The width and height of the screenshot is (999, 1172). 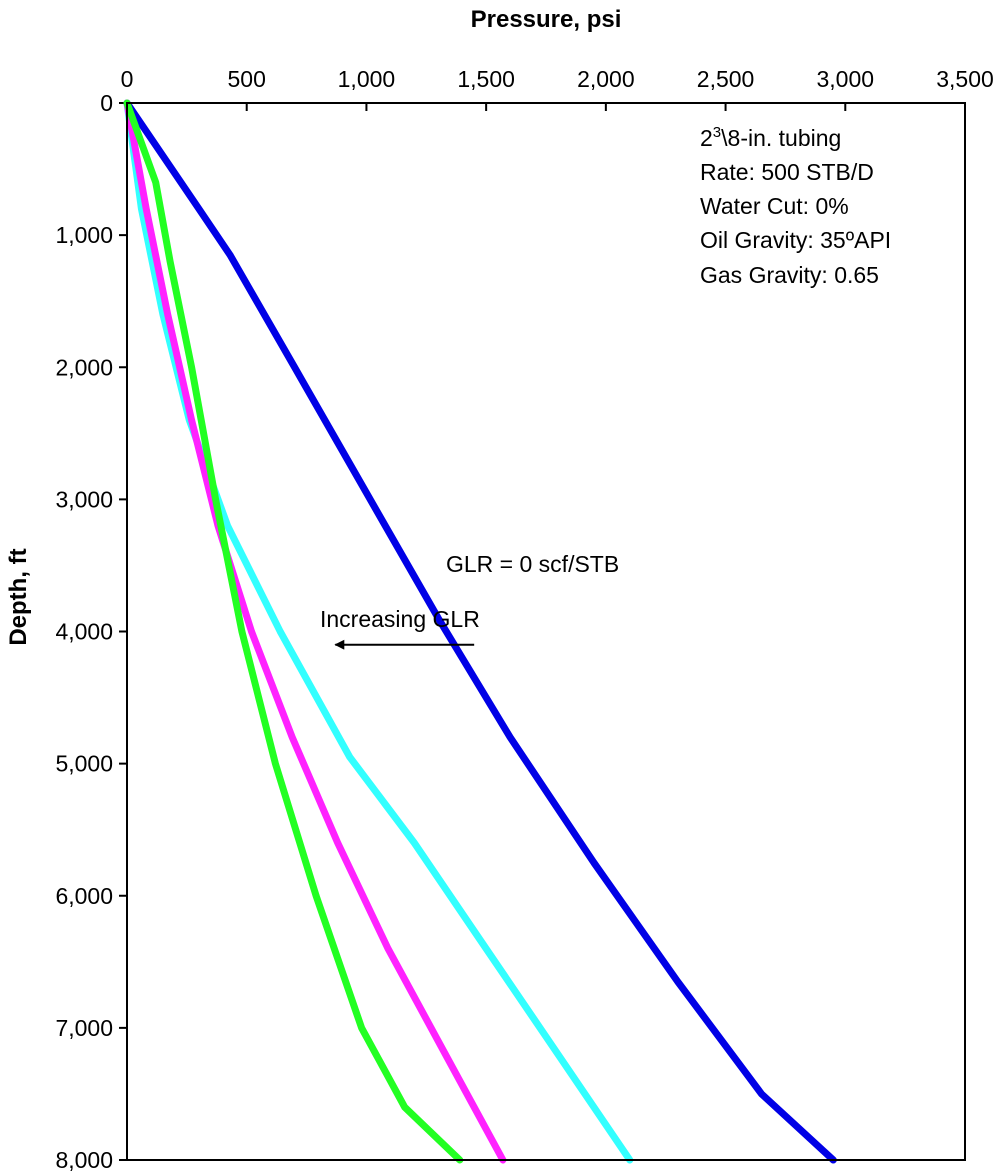 What do you see at coordinates (84, 367) in the screenshot?
I see `y-tick-label: 2,000` at bounding box center [84, 367].